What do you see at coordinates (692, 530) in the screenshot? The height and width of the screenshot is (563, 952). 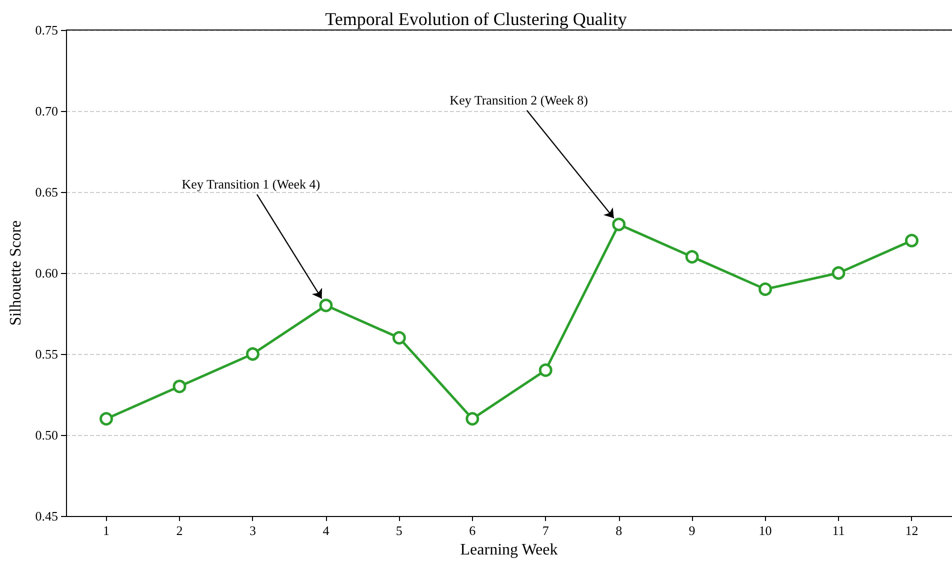 I see `x-tick-label: 9` at bounding box center [692, 530].